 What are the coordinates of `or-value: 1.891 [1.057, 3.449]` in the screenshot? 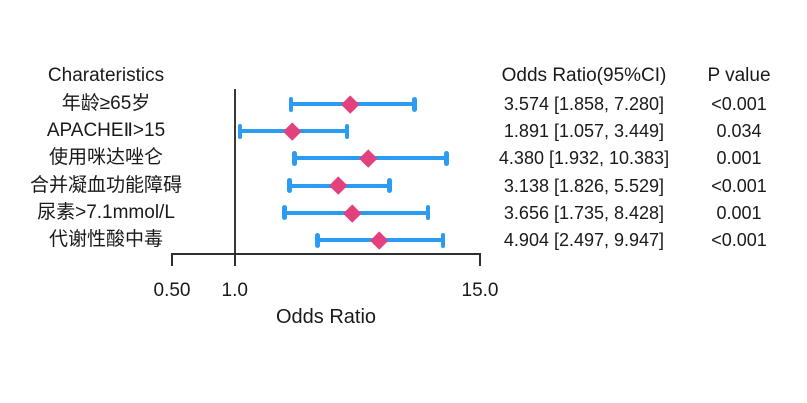 It's located at (584, 131).